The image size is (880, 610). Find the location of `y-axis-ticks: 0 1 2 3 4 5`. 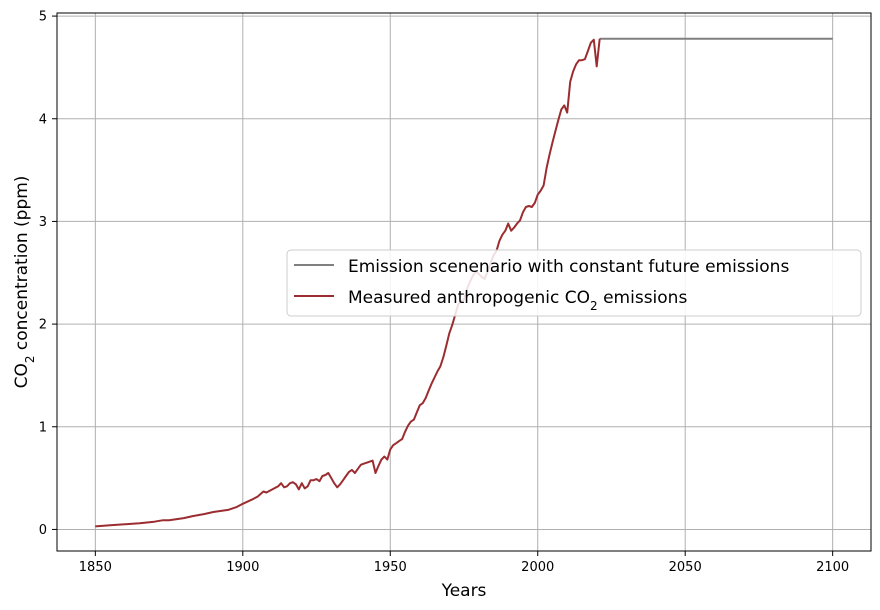

y-axis-ticks: 0 1 2 3 4 5 is located at coordinates (48, 274).